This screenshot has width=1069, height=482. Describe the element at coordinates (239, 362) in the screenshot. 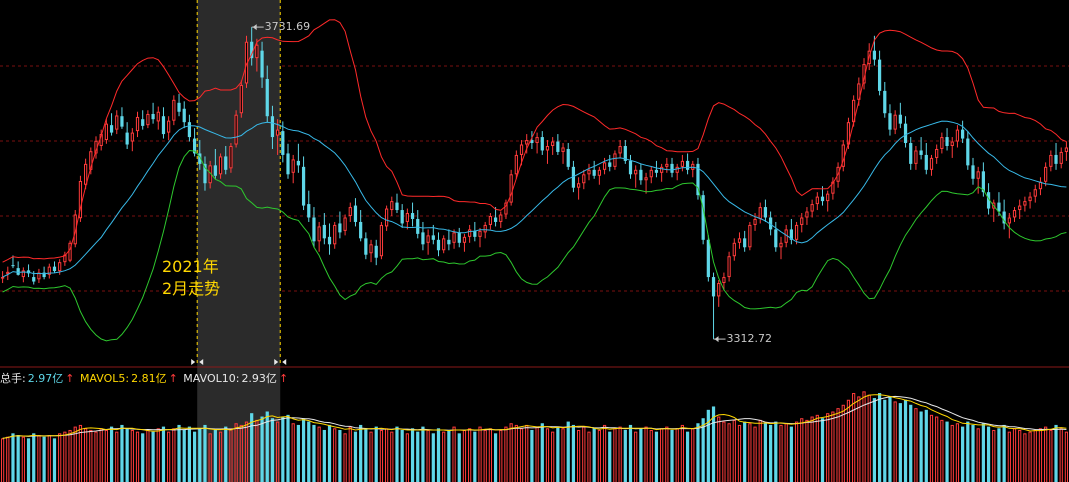

I see `highlight-edge-markers` at that location.